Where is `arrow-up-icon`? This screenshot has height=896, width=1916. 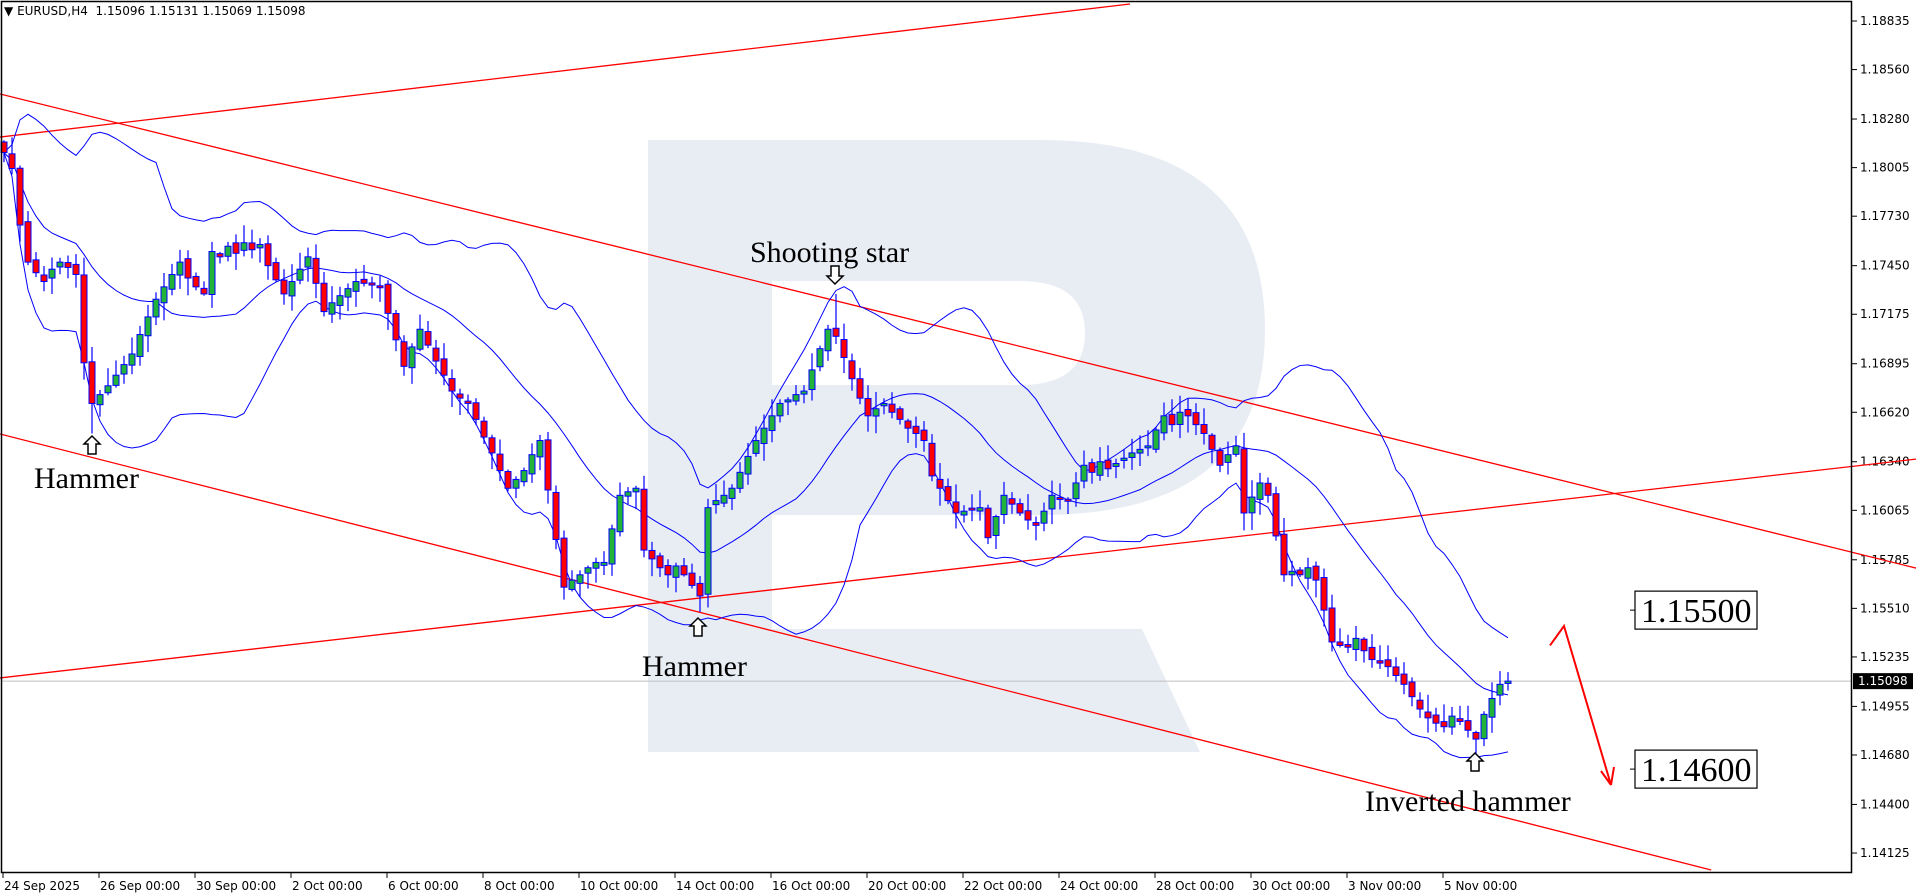
arrow-up-icon is located at coordinates (92, 444).